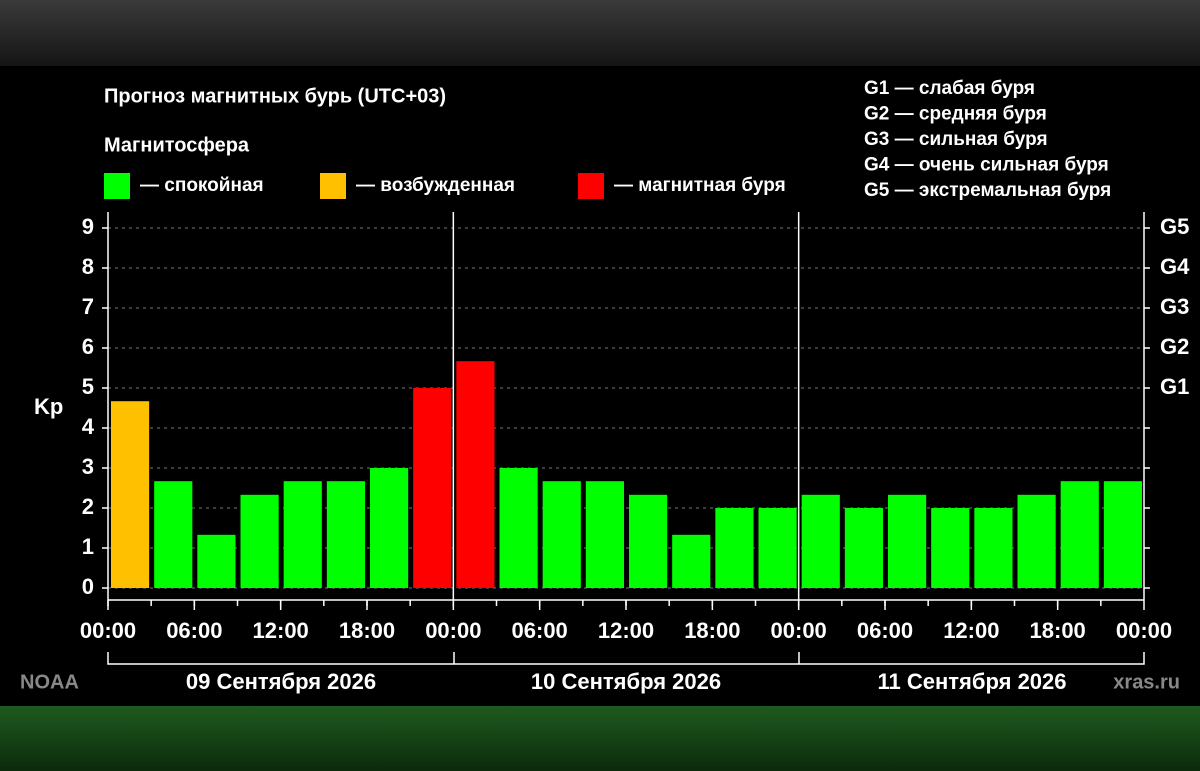 Image resolution: width=1200 pixels, height=771 pixels. What do you see at coordinates (88, 226) in the screenshot?
I see `y-tick-label: 9` at bounding box center [88, 226].